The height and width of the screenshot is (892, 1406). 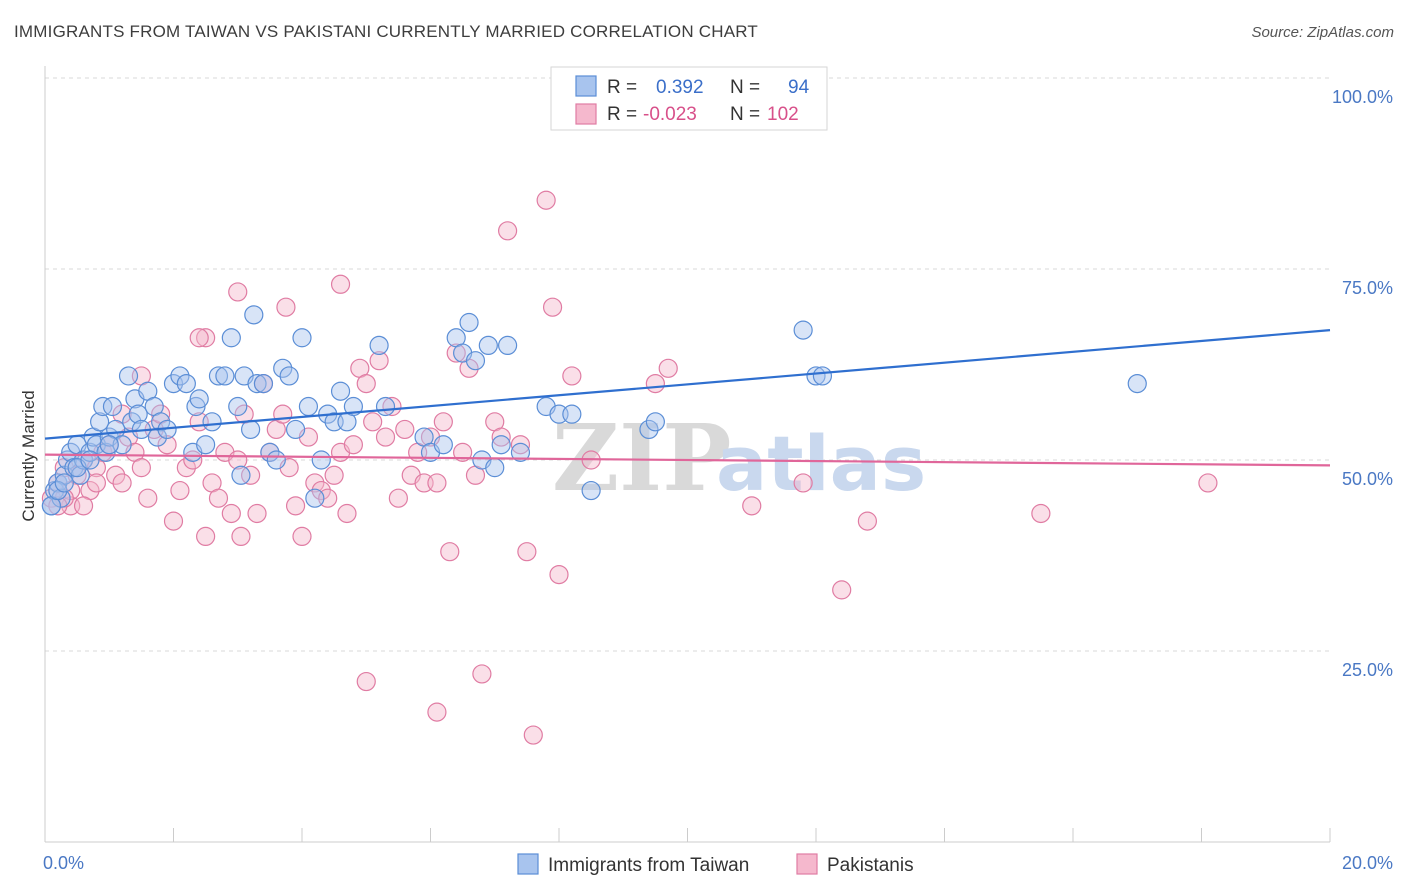 I want to click on legend-bottom-taiwan: Immigrants from Taiwan, so click(x=648, y=865).